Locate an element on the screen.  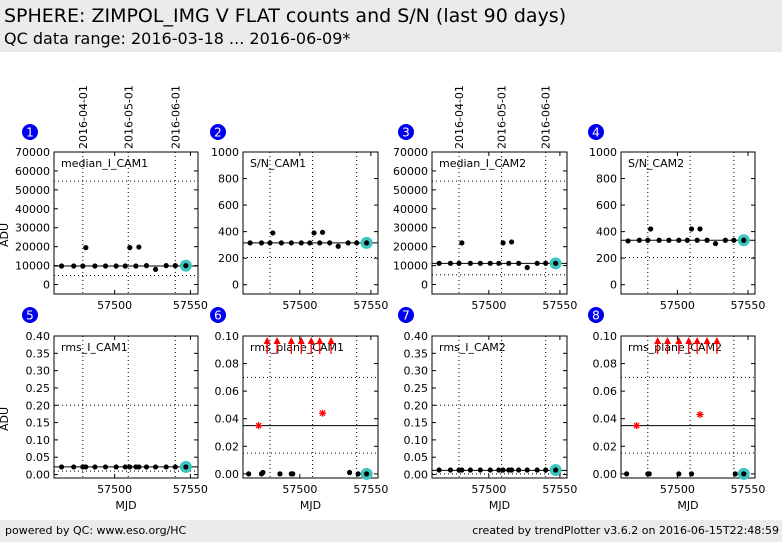
x-axis-label: MJD is located at coordinates (687, 505).